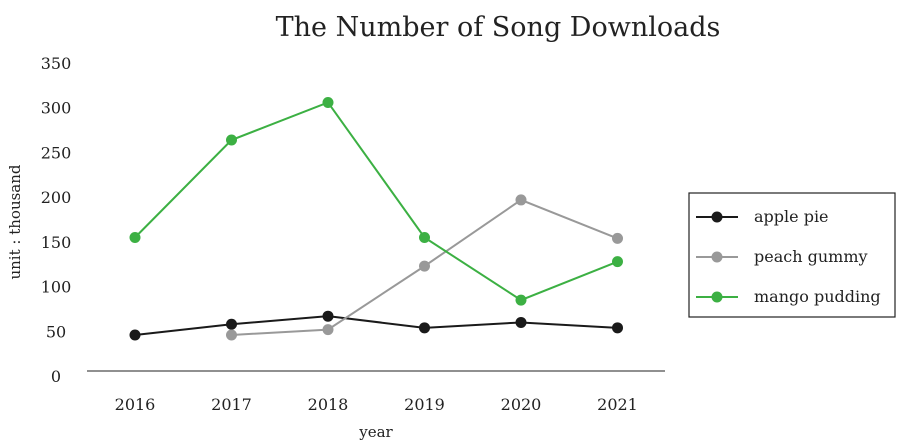  Describe the element at coordinates (56, 108) in the screenshot. I see `y-tick-label: 300` at that location.